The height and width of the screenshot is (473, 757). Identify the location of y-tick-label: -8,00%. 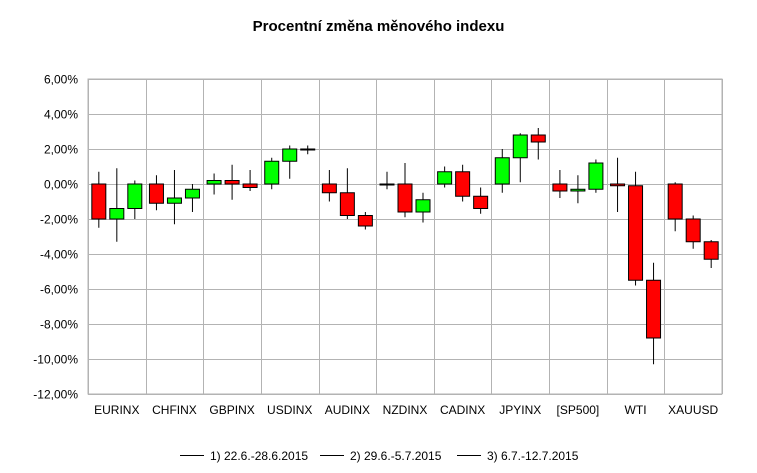
(59, 325).